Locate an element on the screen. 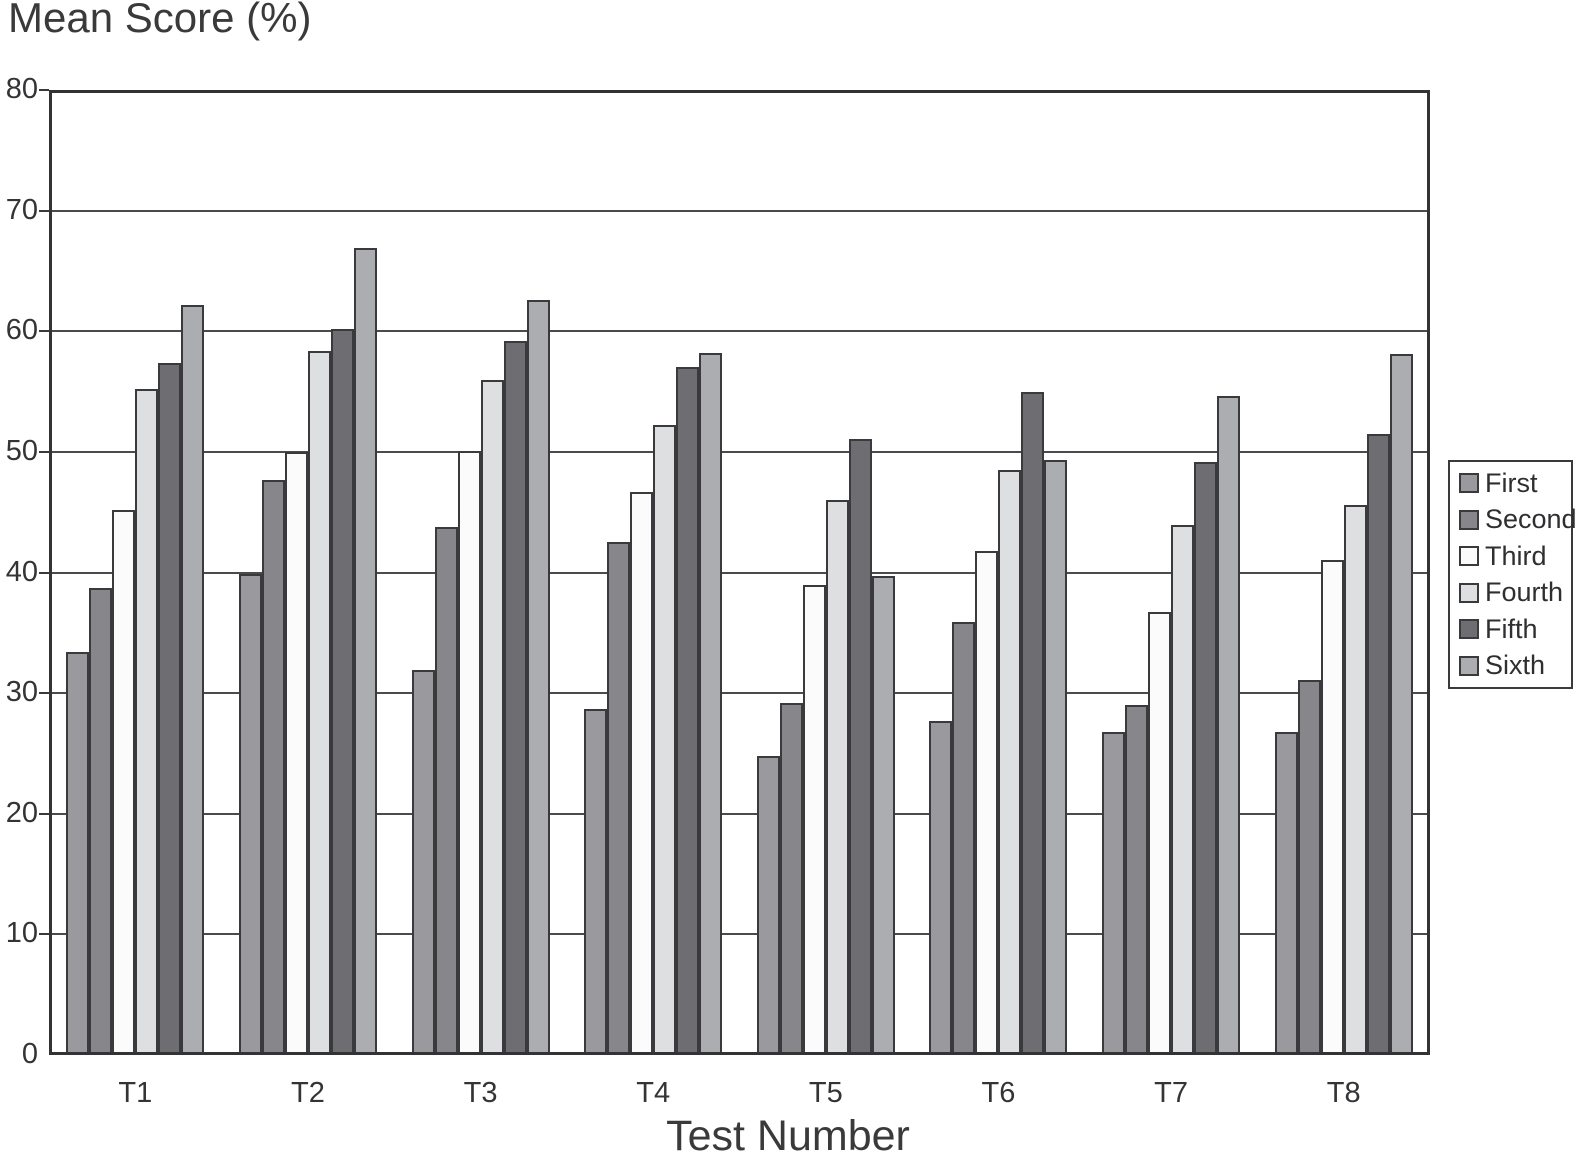  bar-T1-third is located at coordinates (124, 782).